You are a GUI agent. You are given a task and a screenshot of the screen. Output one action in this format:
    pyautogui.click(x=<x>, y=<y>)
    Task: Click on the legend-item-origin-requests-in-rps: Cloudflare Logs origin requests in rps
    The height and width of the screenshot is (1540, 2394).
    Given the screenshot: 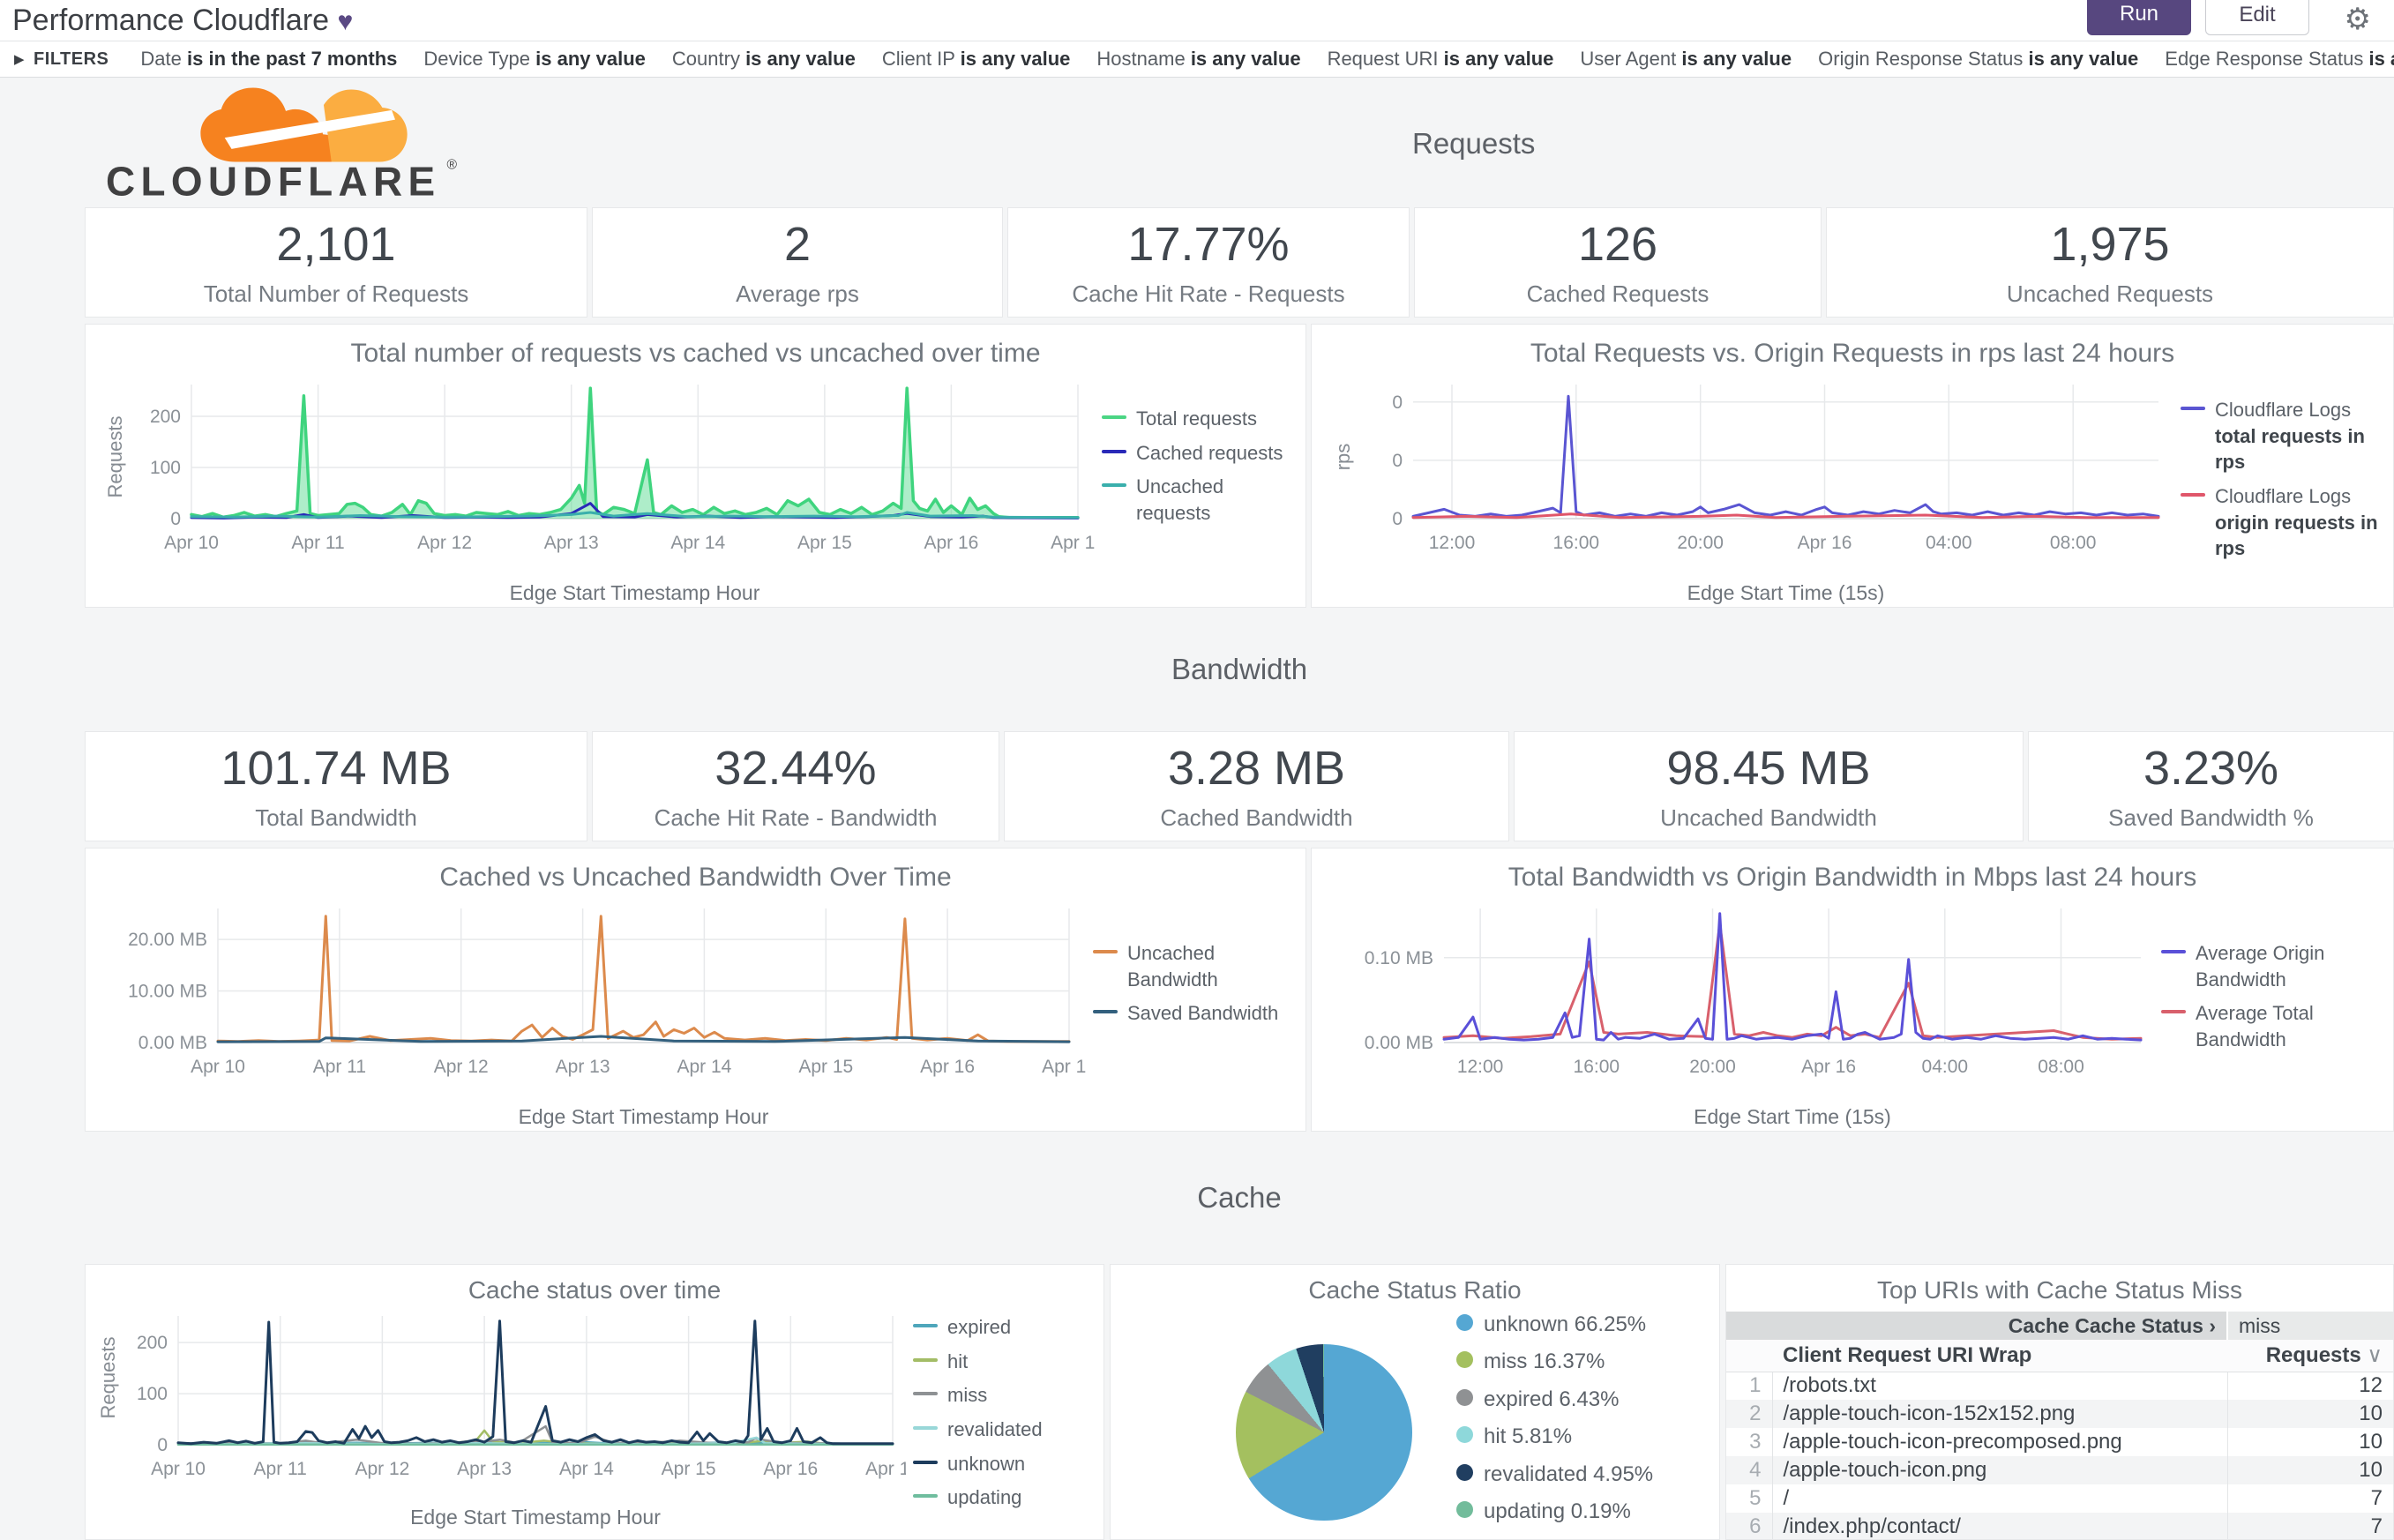 What is the action you would take?
    pyautogui.click(x=2285, y=522)
    